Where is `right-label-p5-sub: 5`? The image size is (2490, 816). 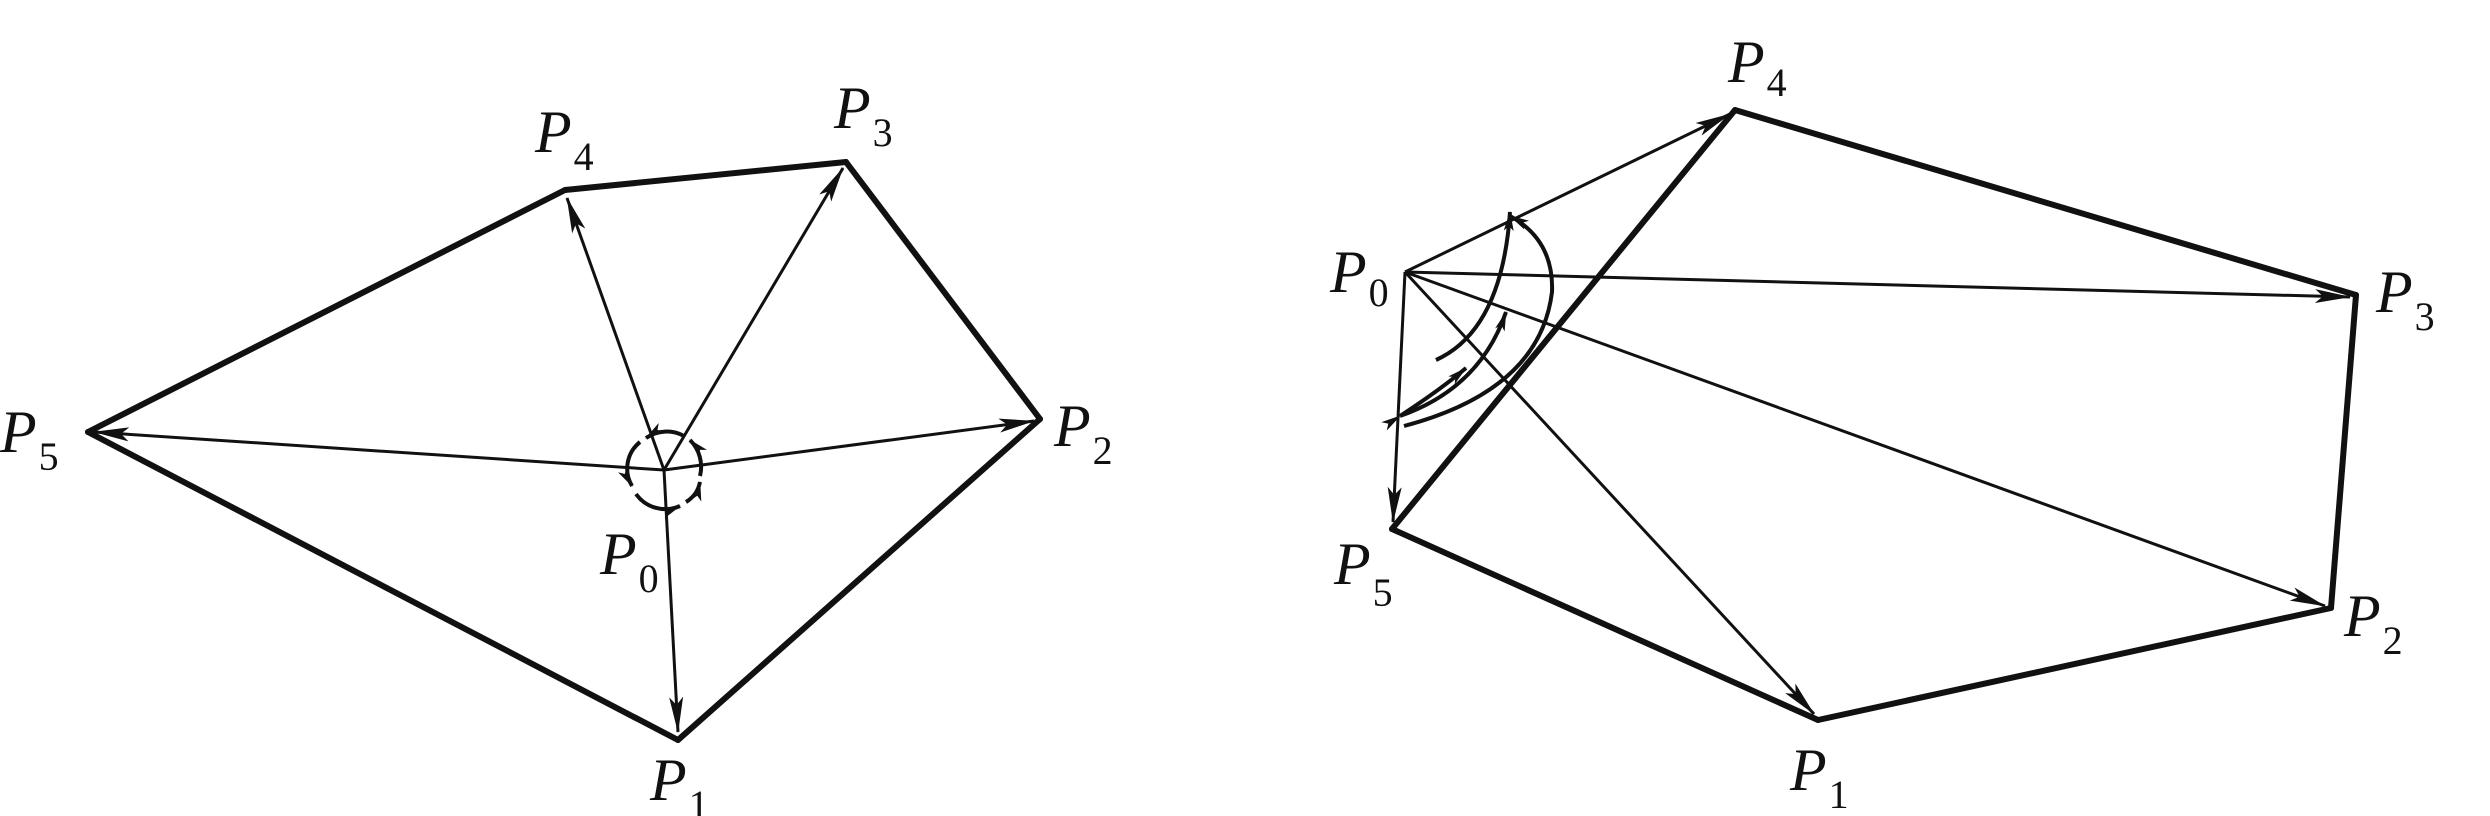
right-label-p5-sub: 5 is located at coordinates (1383, 592).